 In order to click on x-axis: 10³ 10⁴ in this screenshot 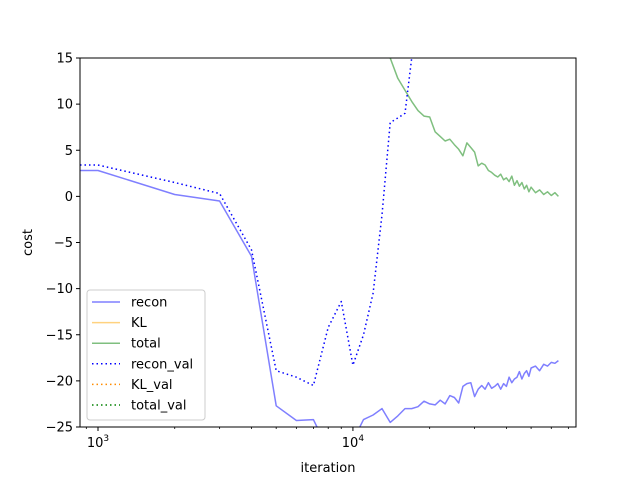, I will do `click(327, 439)`.